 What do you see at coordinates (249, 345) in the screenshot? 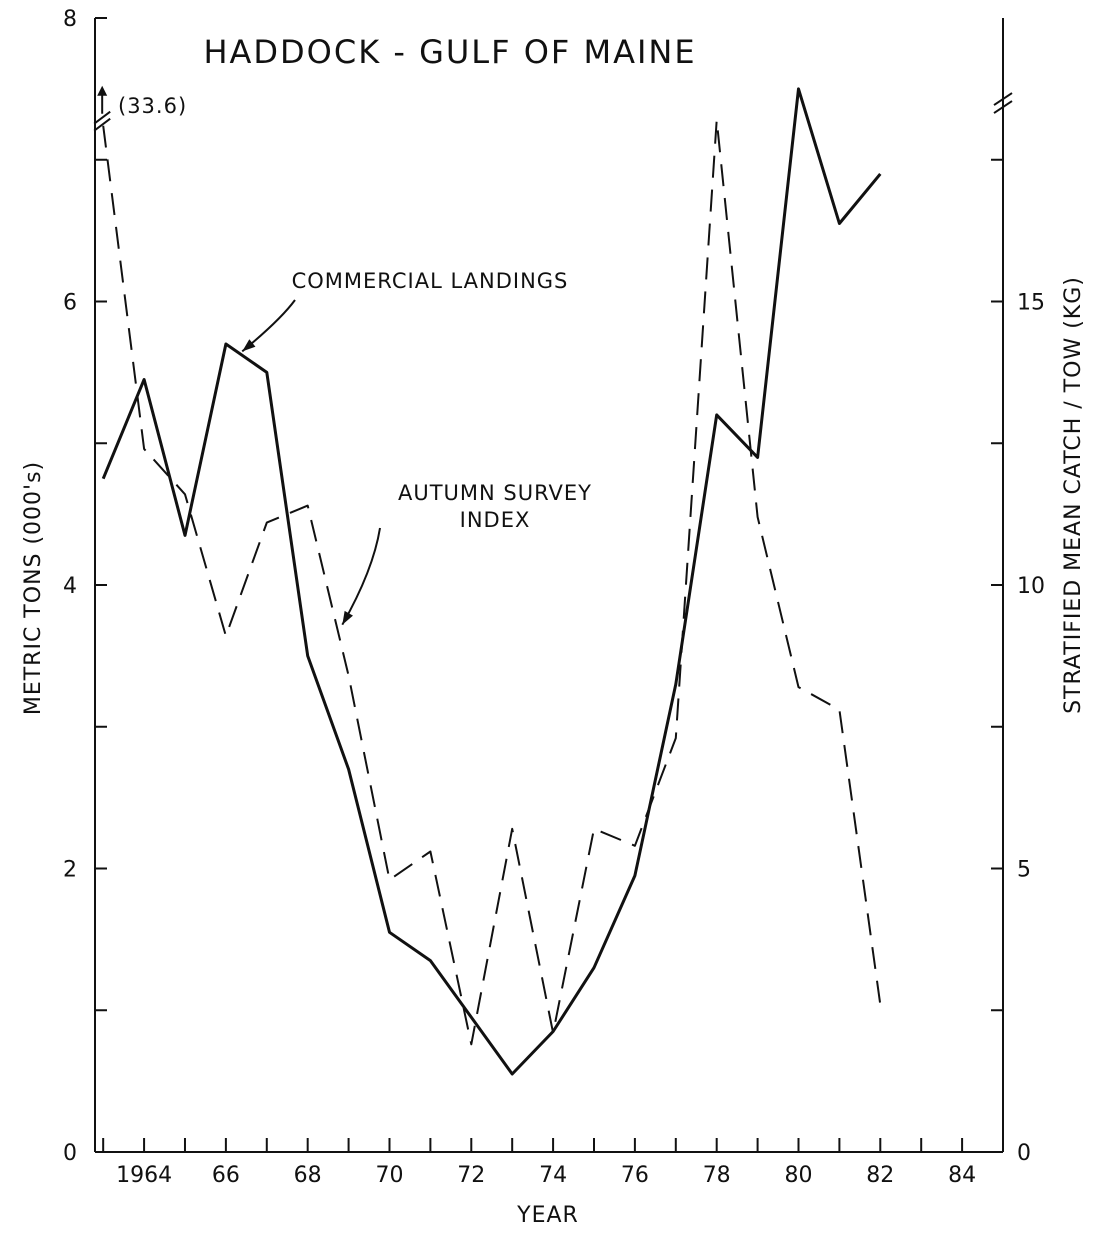
I see `commercial-landings-pointer-head` at bounding box center [249, 345].